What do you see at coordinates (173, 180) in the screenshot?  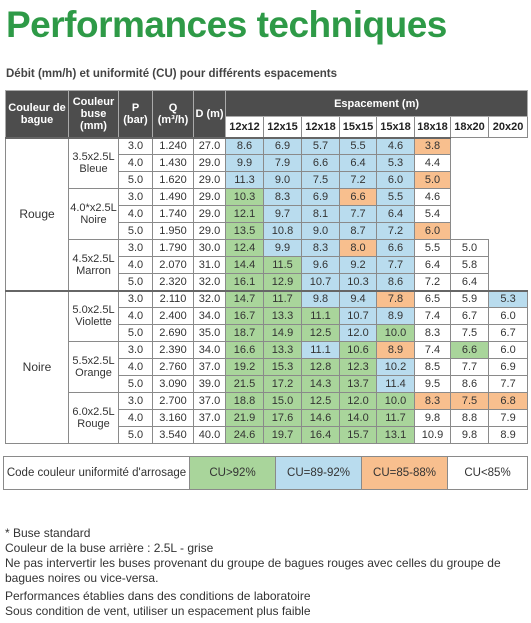 I see `cell-q: 1.620` at bounding box center [173, 180].